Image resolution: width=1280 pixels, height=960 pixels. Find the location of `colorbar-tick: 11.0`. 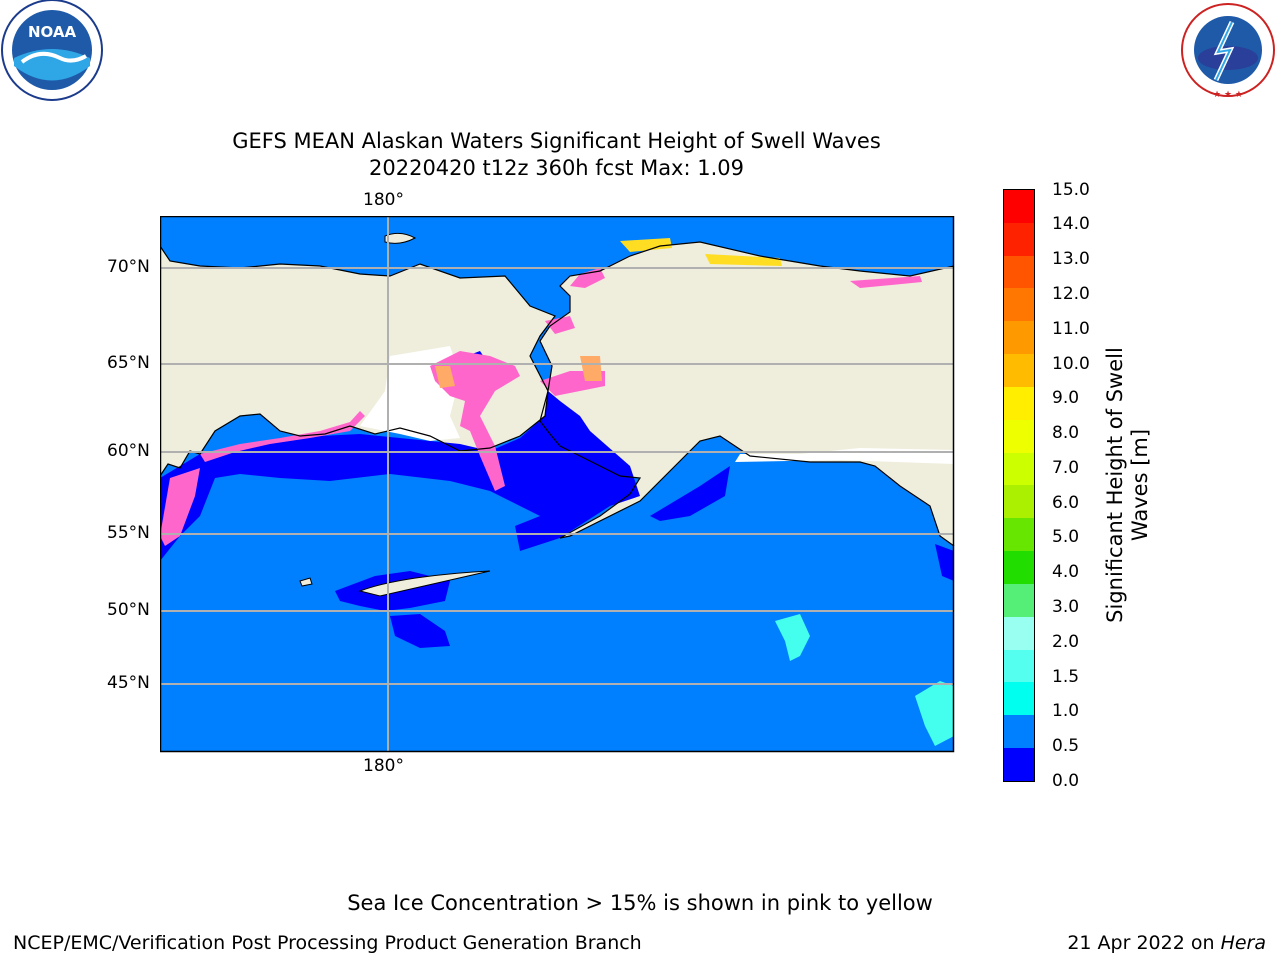

colorbar-tick: 11.0 is located at coordinates (1071, 329).